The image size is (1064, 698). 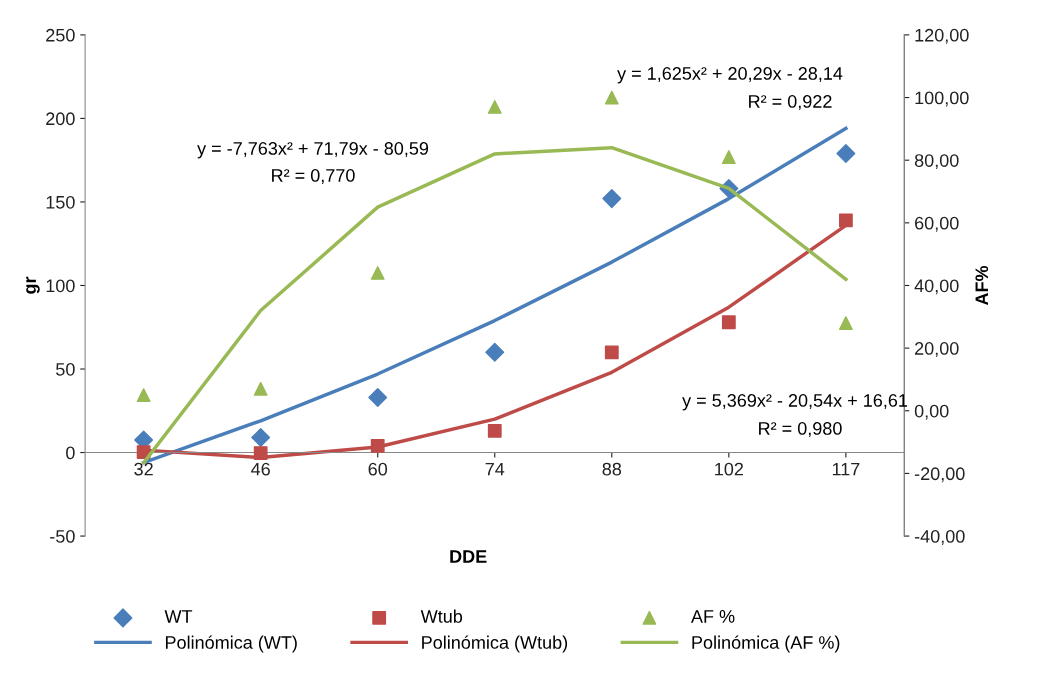 What do you see at coordinates (313, 150) in the screenshot?
I see `annotation: y = -7,763x² + 71,79x - 80,59` at bounding box center [313, 150].